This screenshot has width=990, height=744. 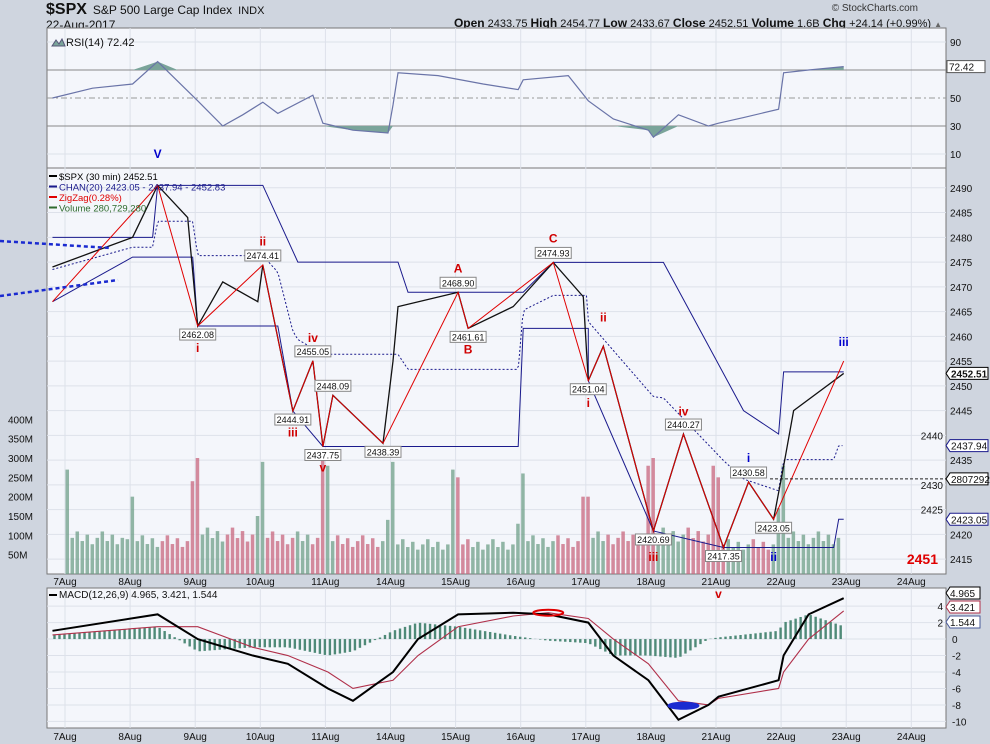 What do you see at coordinates (962, 594) in the screenshot?
I see `macd-tag-value: 4.965` at bounding box center [962, 594].